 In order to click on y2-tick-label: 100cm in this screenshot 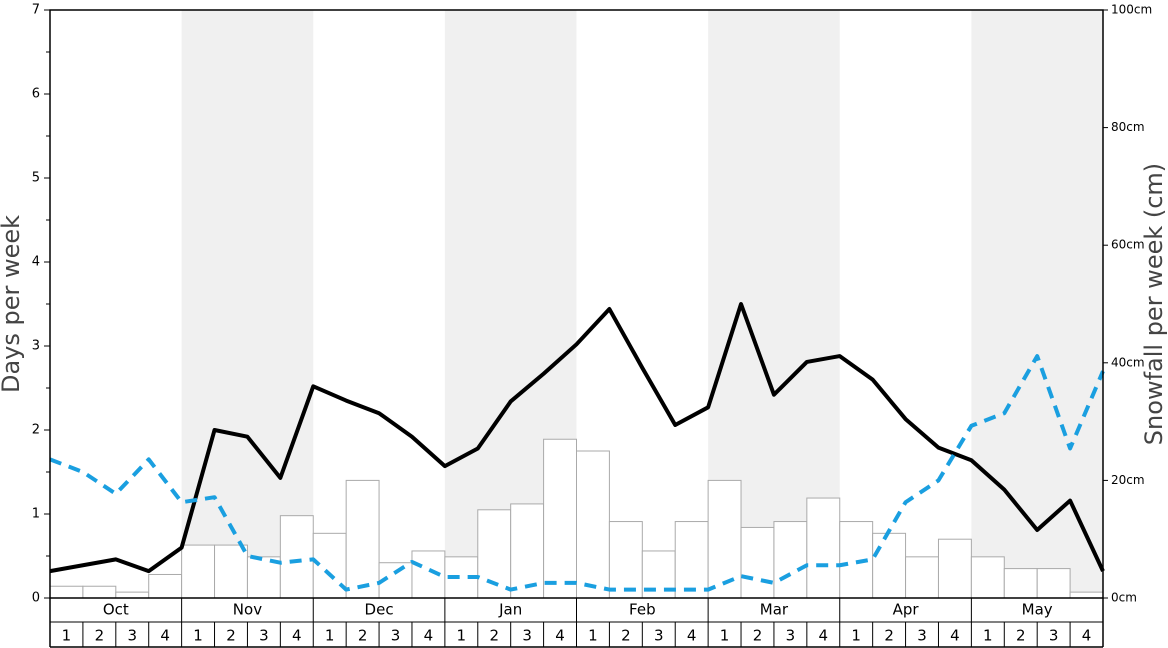, I will do `click(1131, 10)`.